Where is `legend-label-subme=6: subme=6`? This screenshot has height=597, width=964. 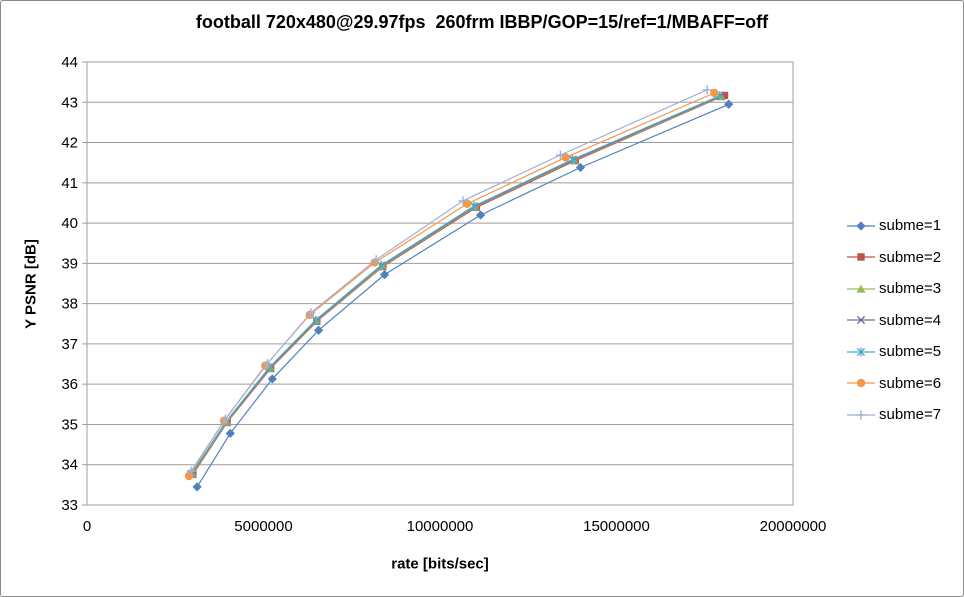 legend-label-subme=6: subme=6 is located at coordinates (910, 383).